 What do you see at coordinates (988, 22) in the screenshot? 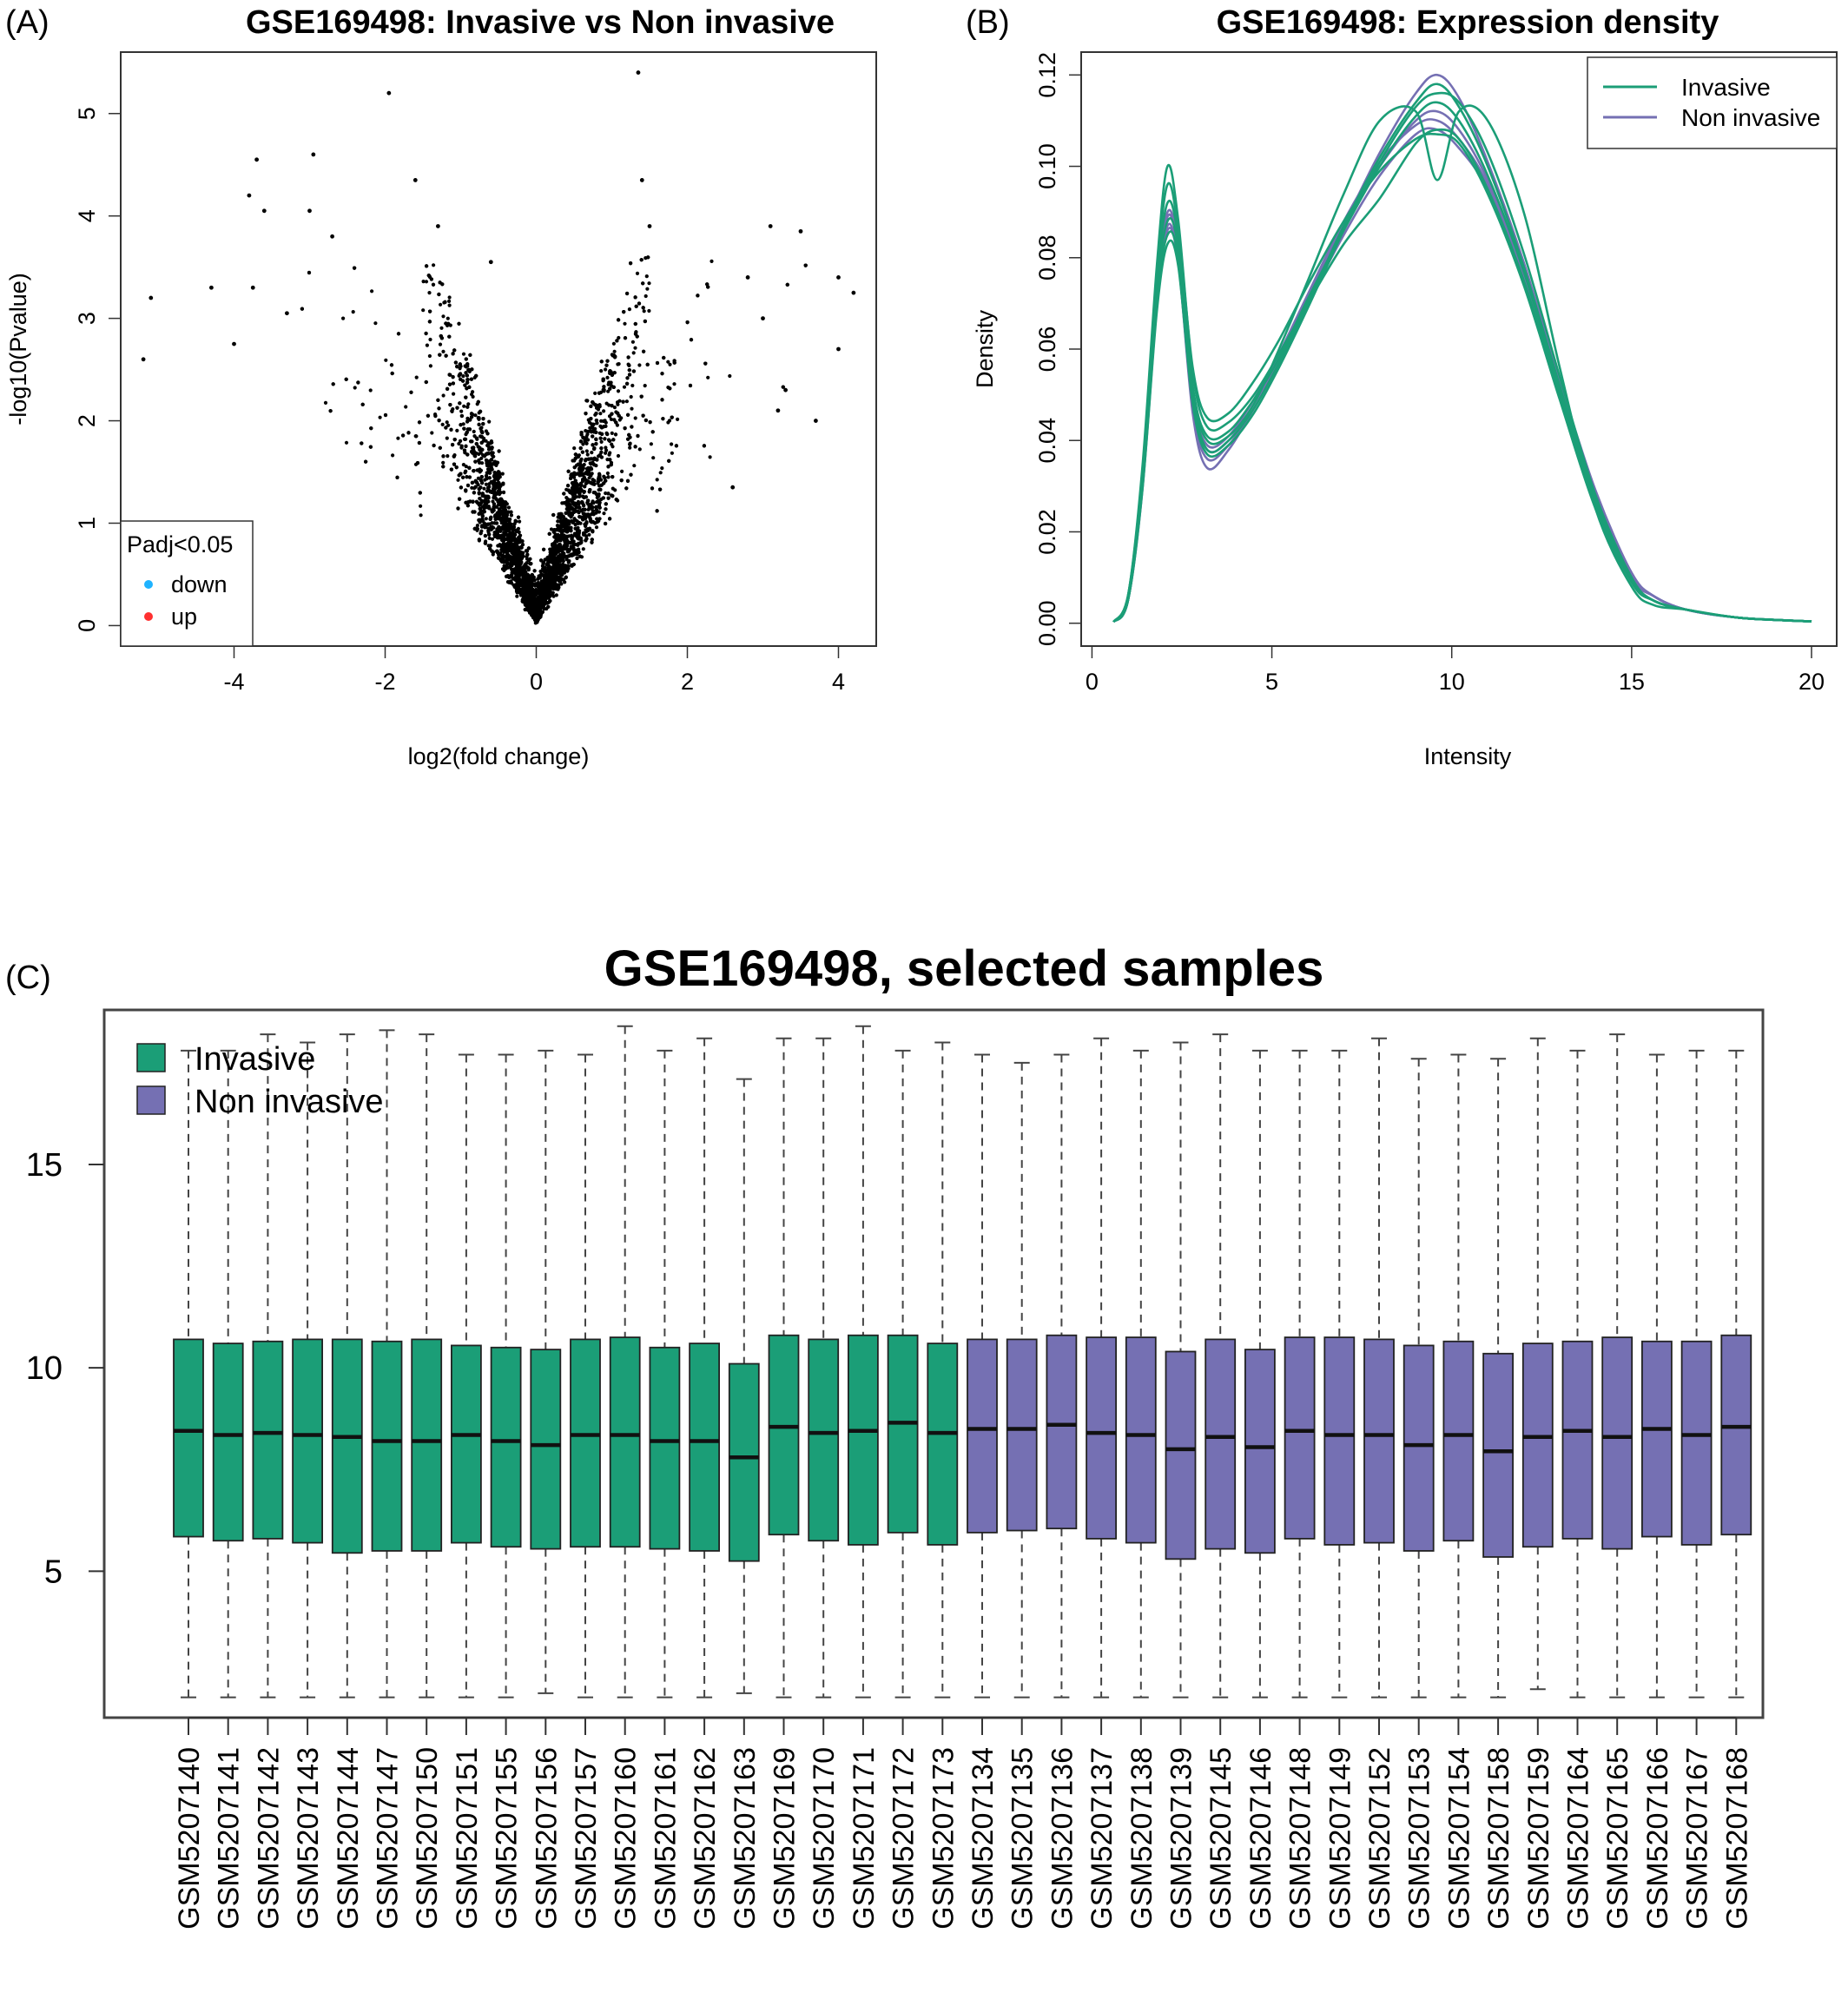
I see `panel-label-b: (B)` at bounding box center [988, 22].